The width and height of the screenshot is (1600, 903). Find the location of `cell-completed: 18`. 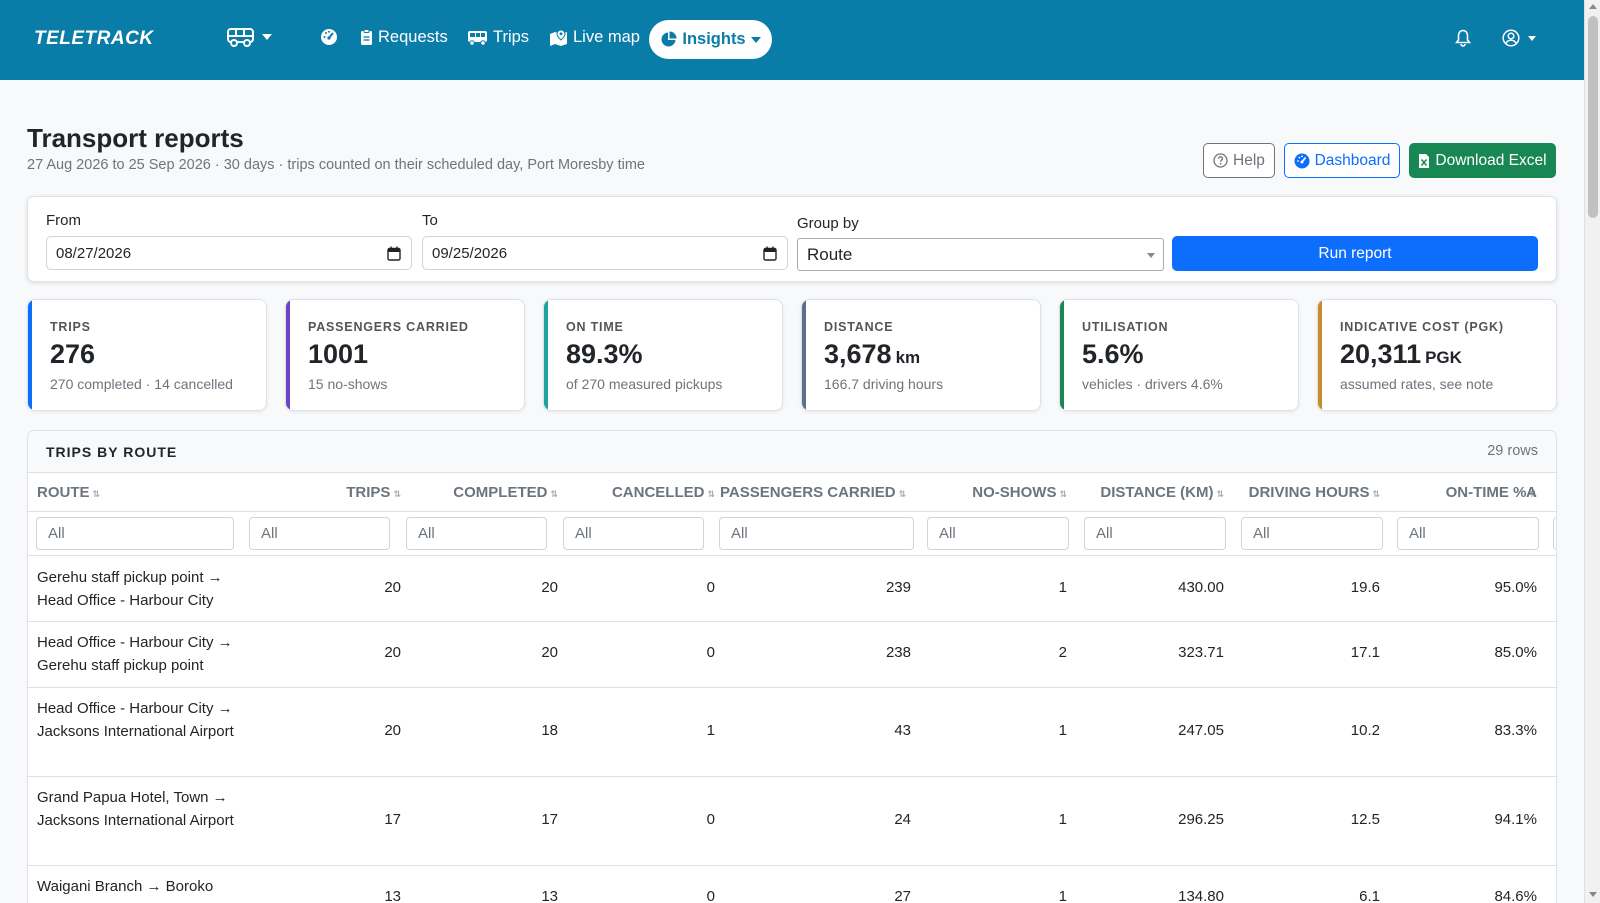

cell-completed: 18 is located at coordinates (549, 730).